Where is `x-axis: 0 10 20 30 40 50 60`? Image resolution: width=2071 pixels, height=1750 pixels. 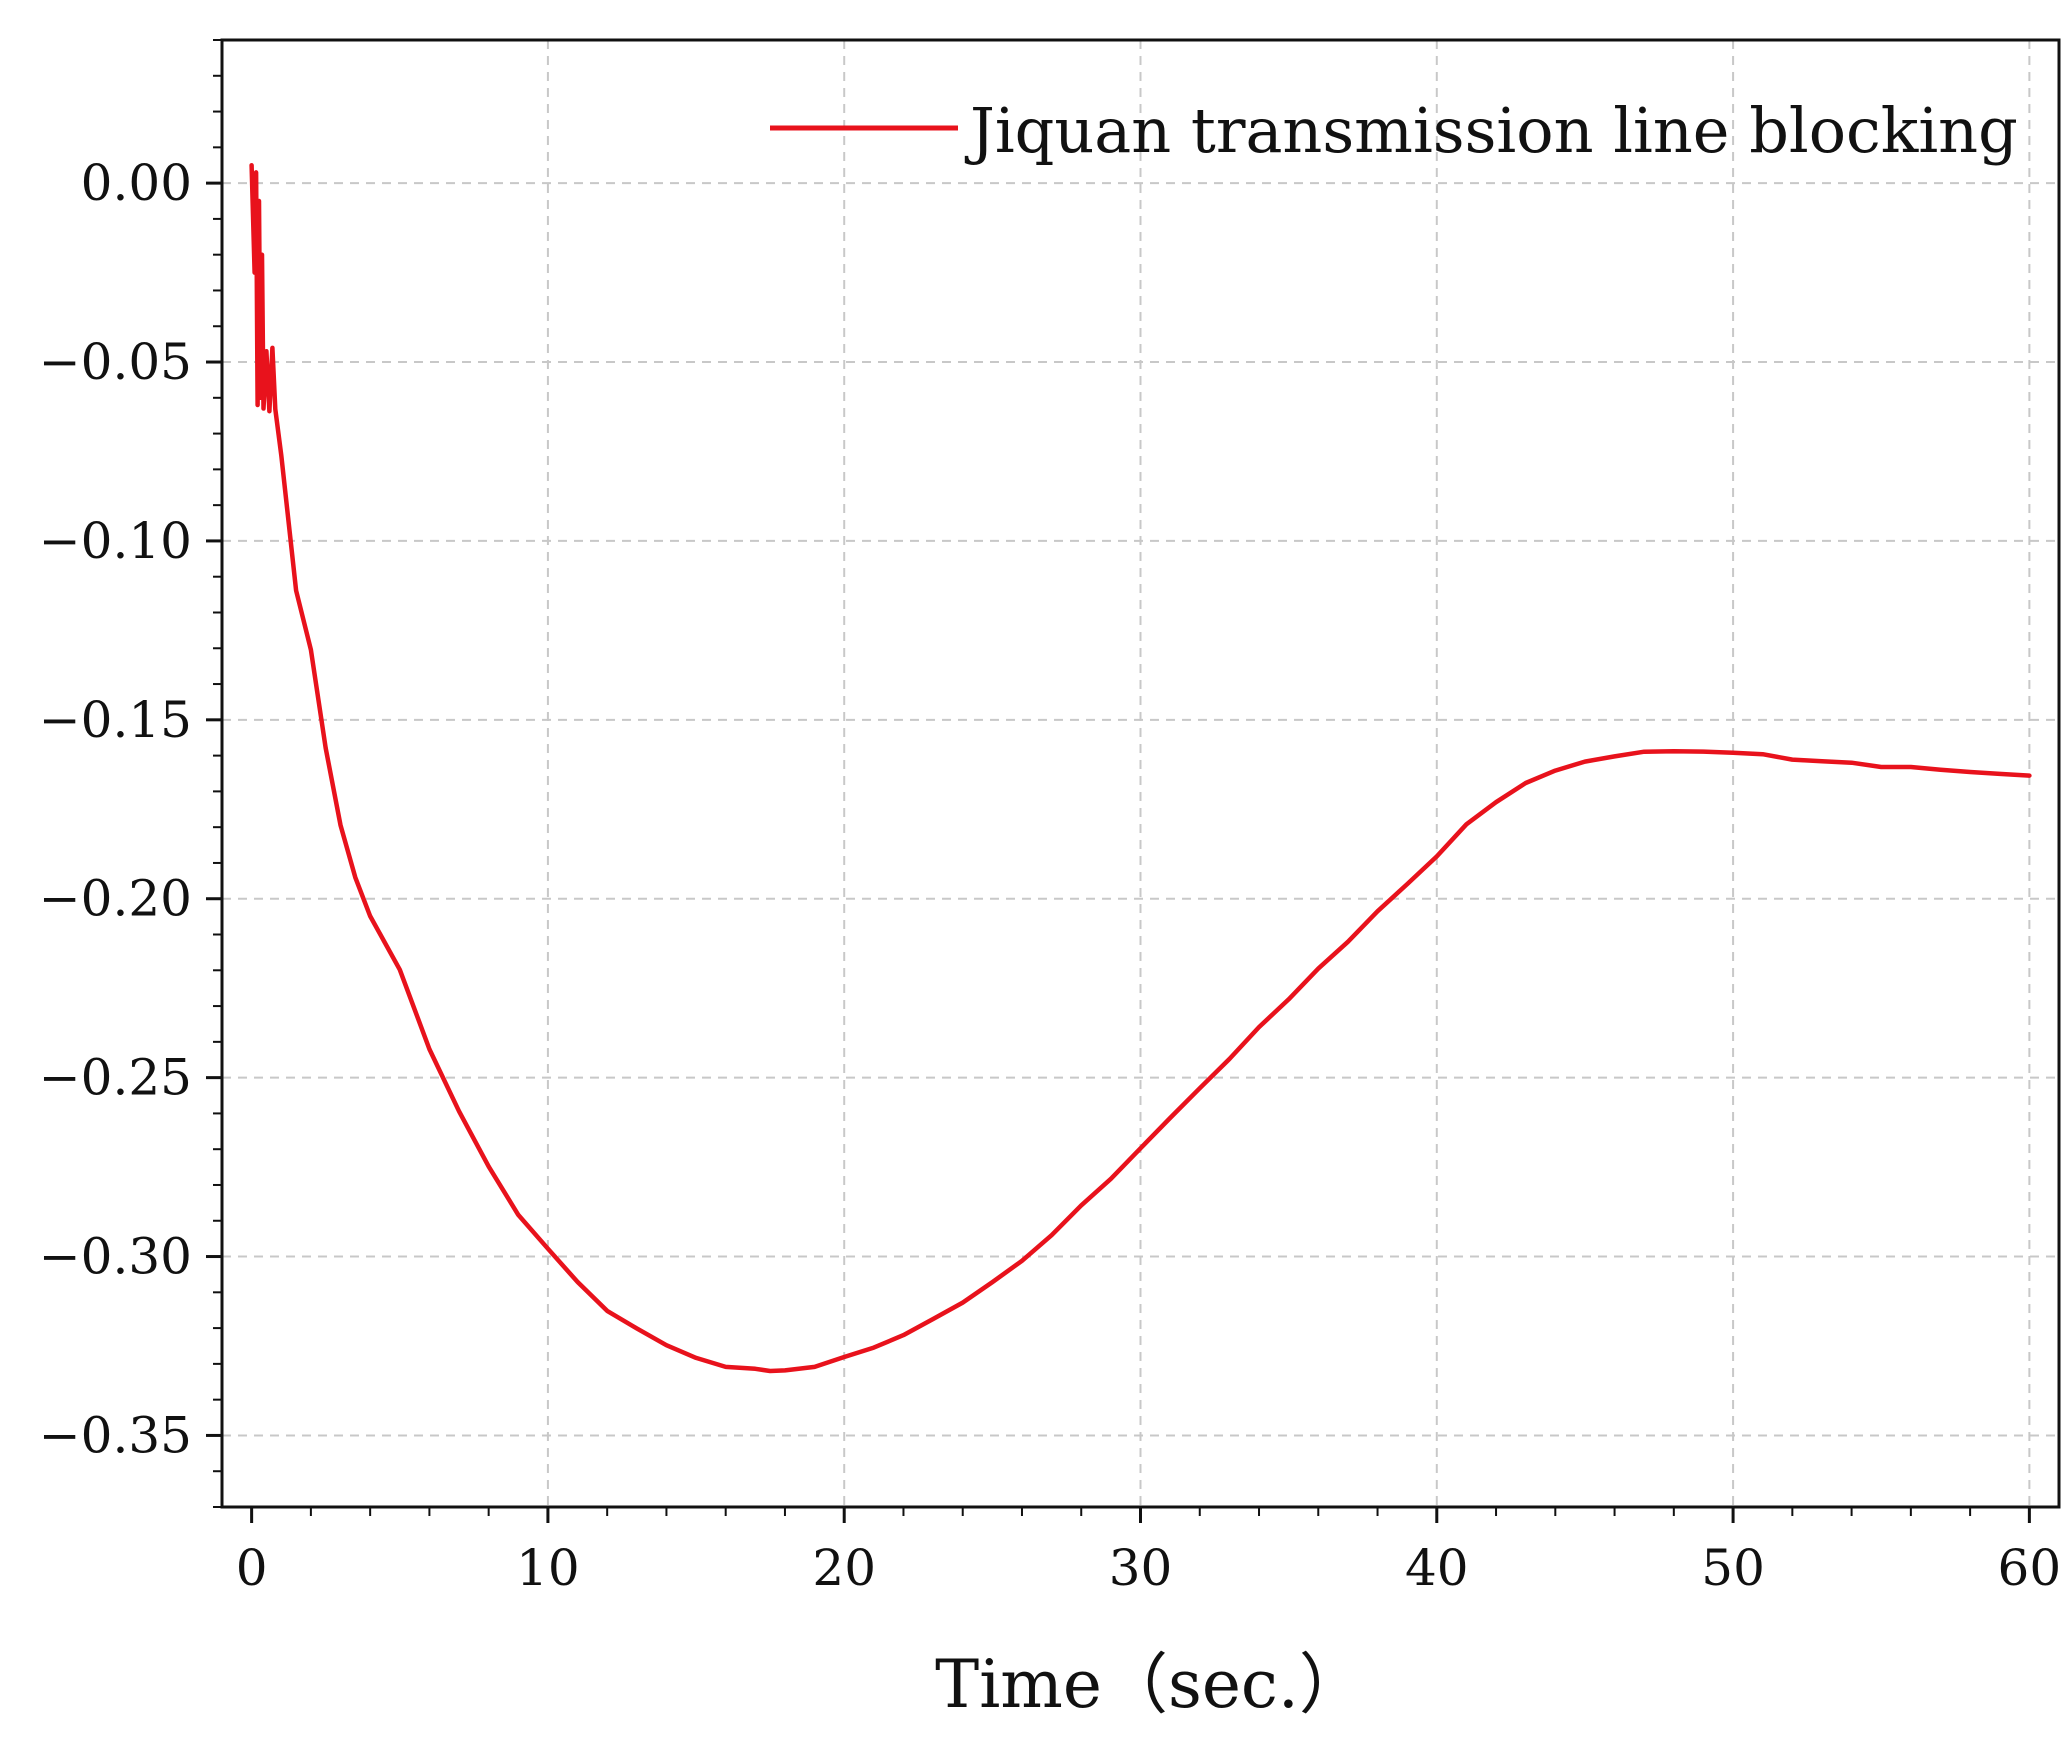
x-axis: 0 10 20 30 40 50 60 is located at coordinates (1148, 1552).